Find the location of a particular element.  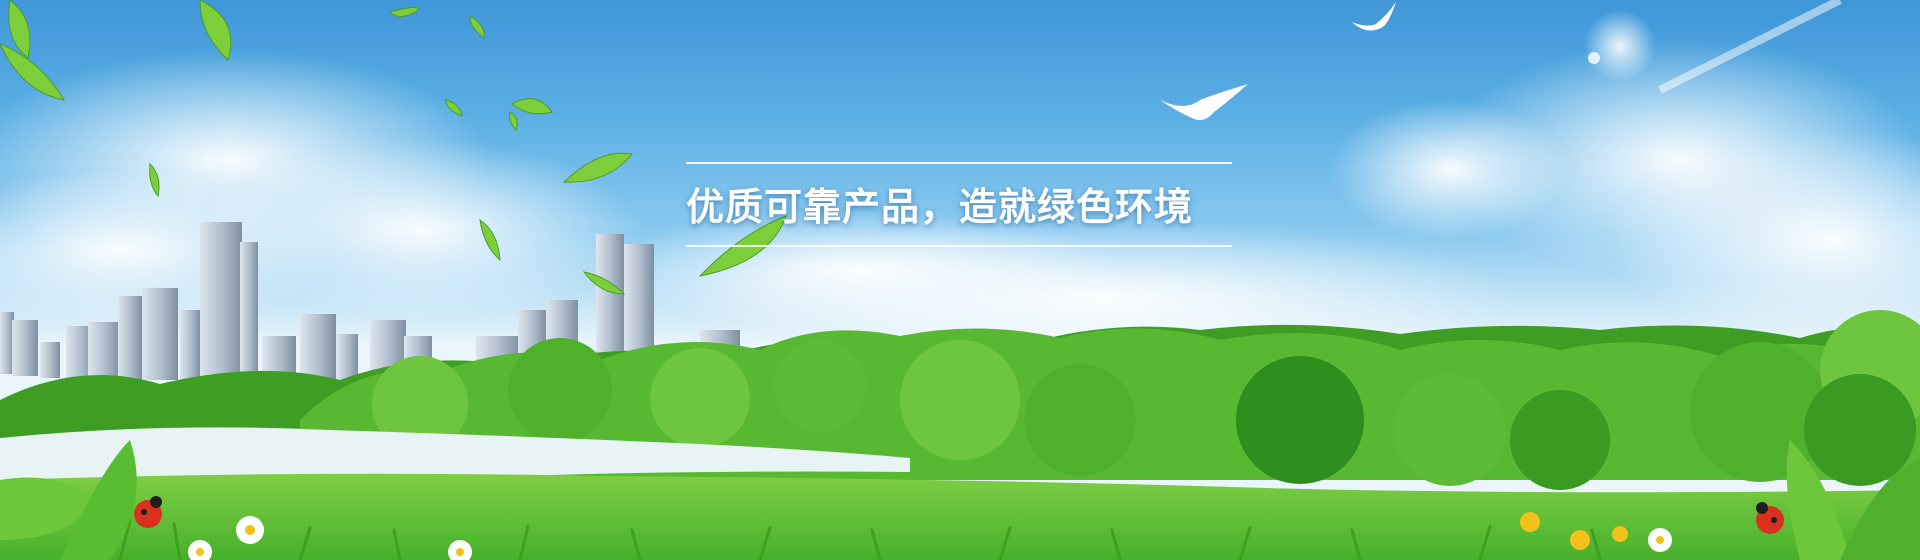

sun-flare-icon is located at coordinates (1713, 47).